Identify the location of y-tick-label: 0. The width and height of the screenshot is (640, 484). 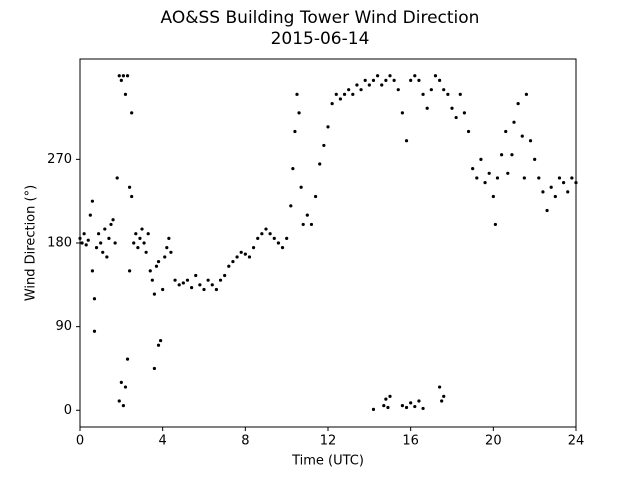
(68, 410).